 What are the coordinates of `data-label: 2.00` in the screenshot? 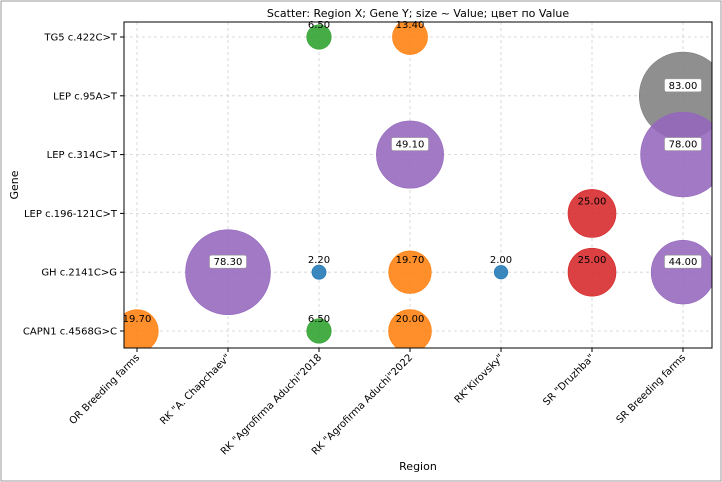 It's located at (501, 260).